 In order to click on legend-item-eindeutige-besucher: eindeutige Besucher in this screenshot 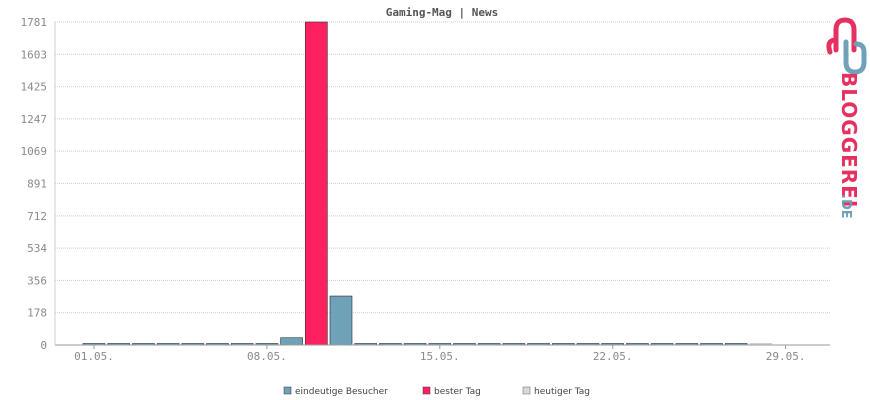, I will do `click(335, 391)`.